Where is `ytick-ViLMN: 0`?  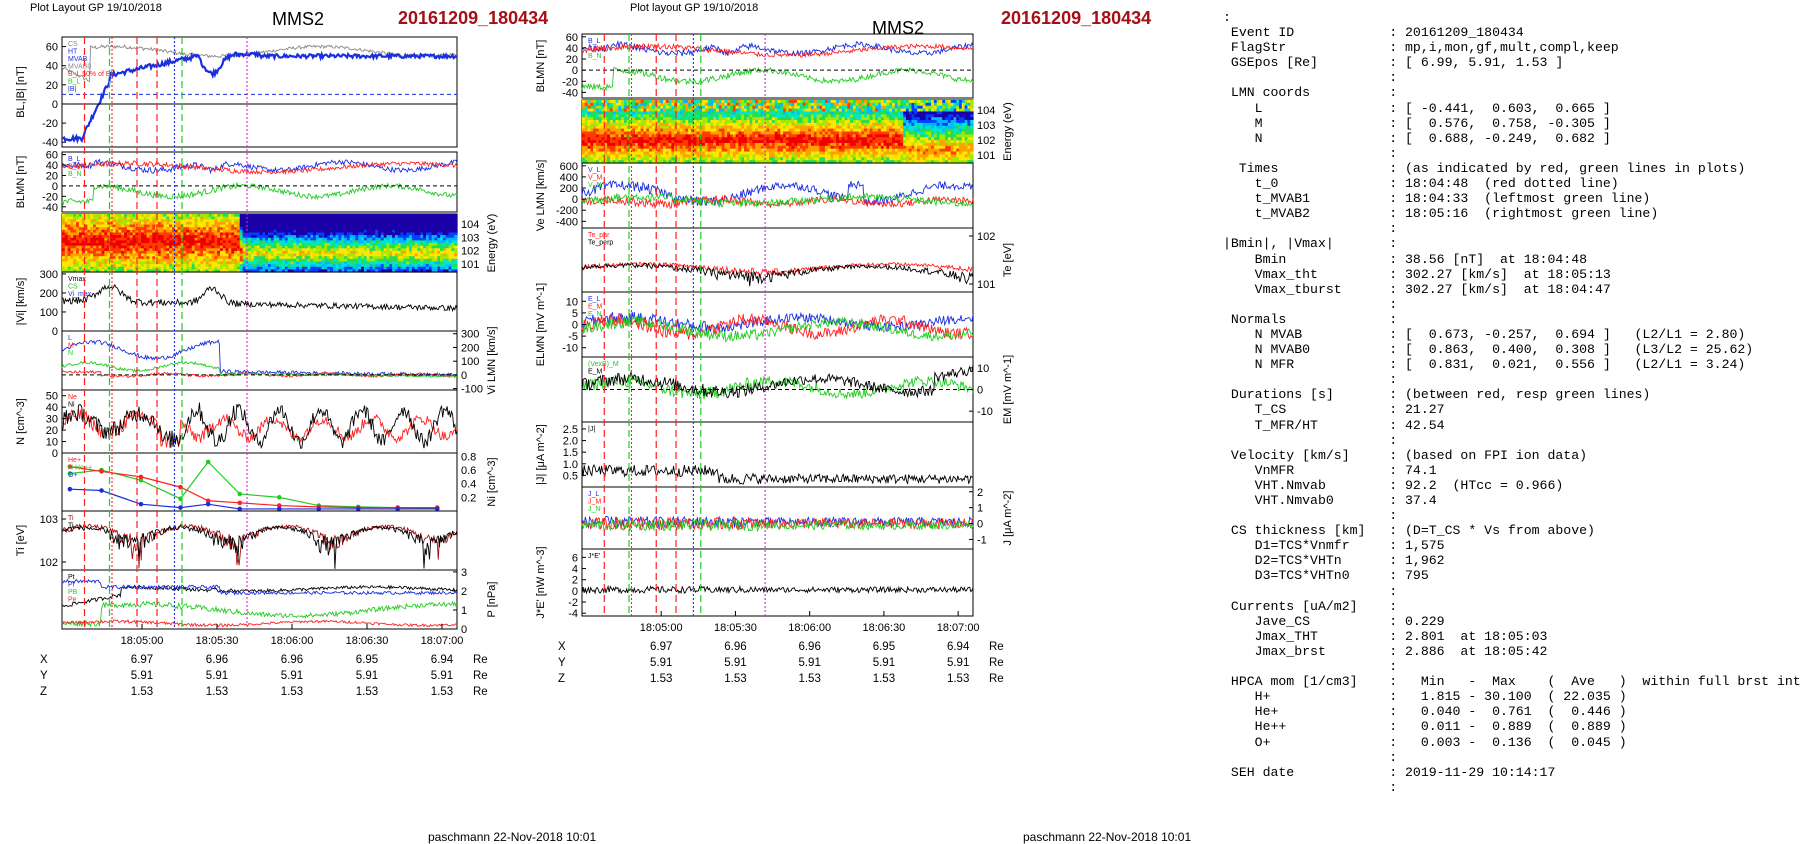
ytick-ViLMN: 0 is located at coordinates (464, 376).